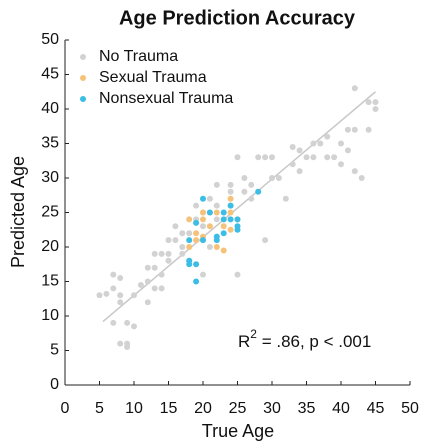 This screenshot has height=445, width=424. Describe the element at coordinates (50, 281) in the screenshot. I see `y-tick-label: 15` at that location.